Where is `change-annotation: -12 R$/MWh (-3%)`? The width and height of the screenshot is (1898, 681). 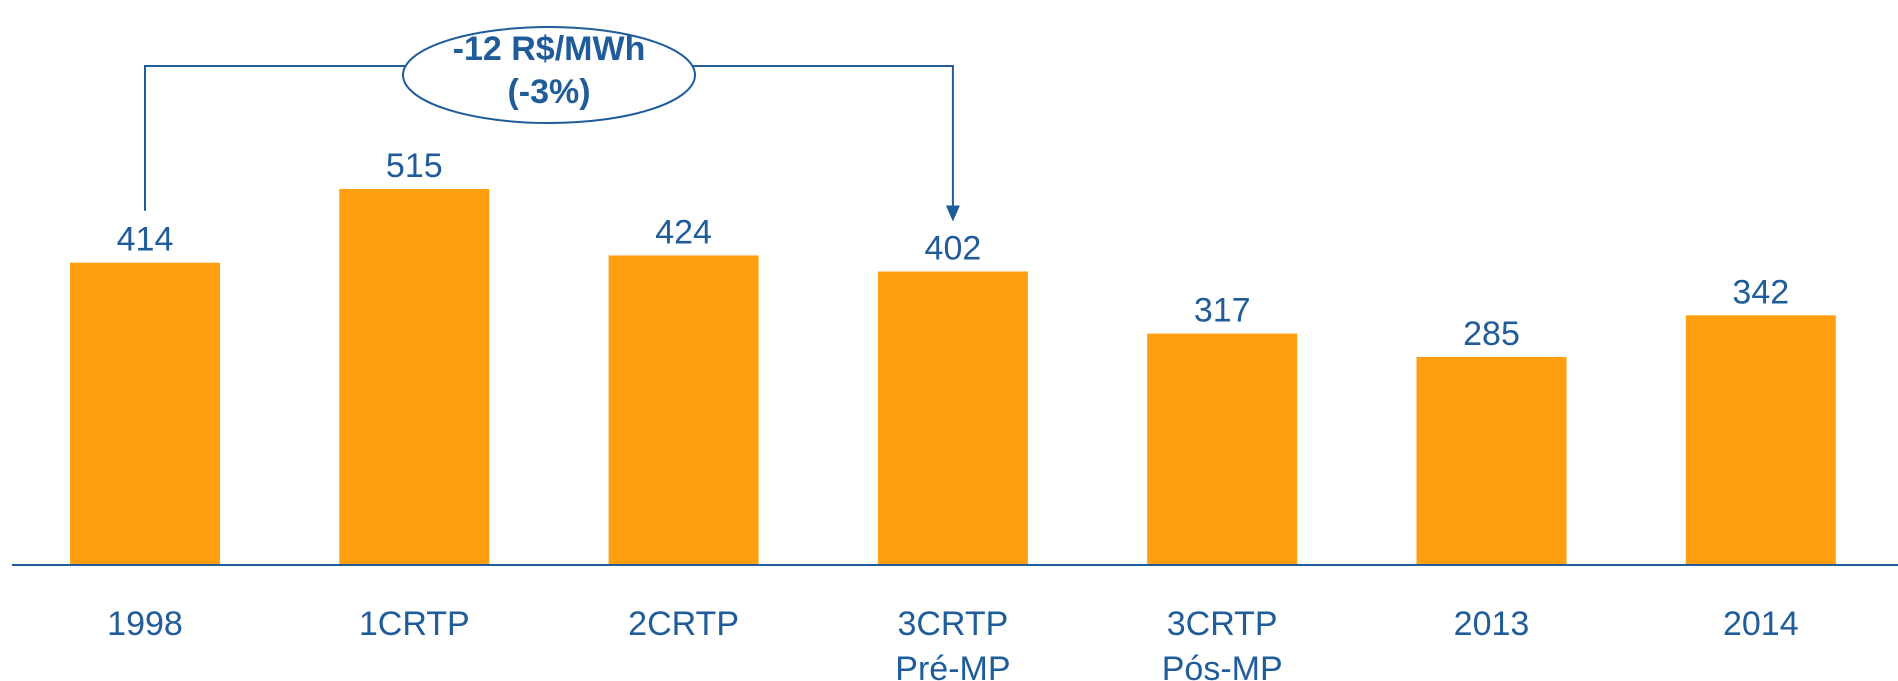
change-annotation: -12 R$/MWh (-3%) is located at coordinates (552, 124).